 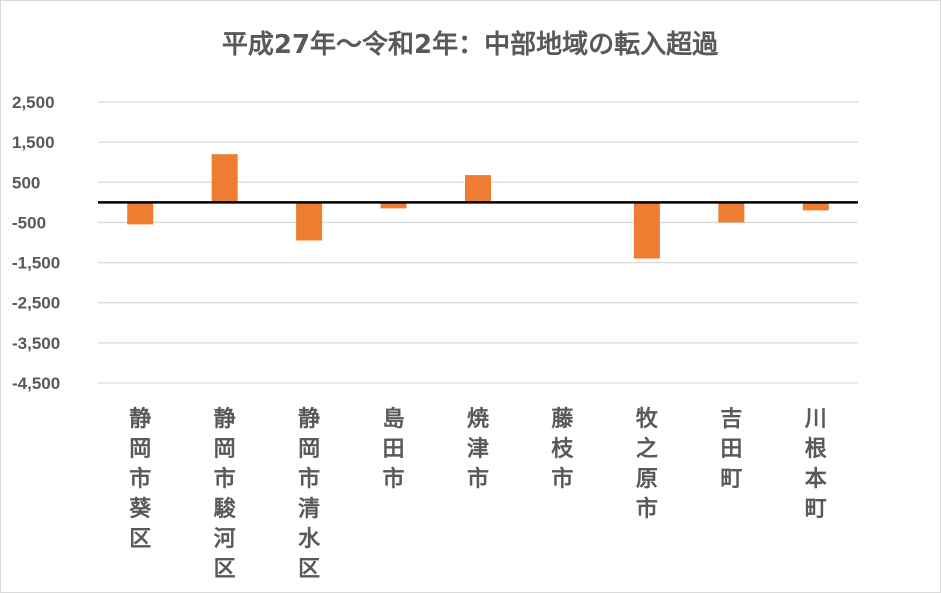 What do you see at coordinates (33, 142) in the screenshot?
I see `y-tick-label: 1,500` at bounding box center [33, 142].